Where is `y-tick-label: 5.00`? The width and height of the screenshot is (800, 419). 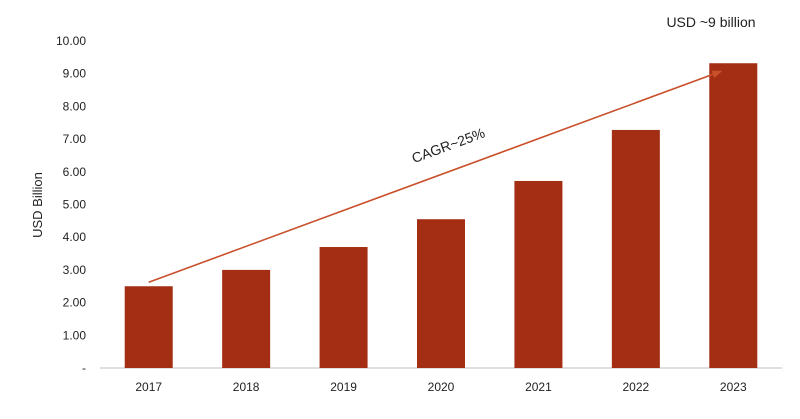
y-tick-label: 5.00 is located at coordinates (75, 205).